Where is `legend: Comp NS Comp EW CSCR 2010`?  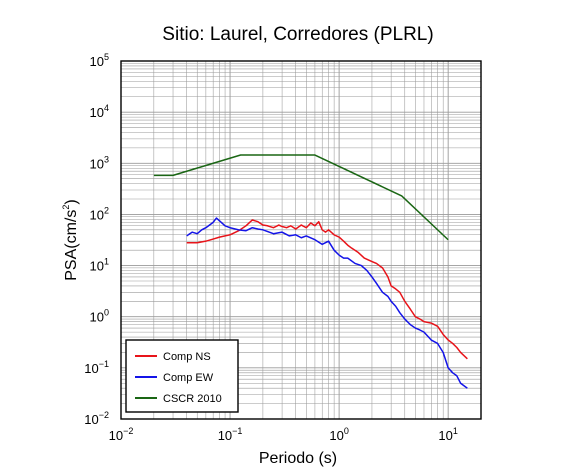 legend: Comp NS Comp EW CSCR 2010 is located at coordinates (182, 376).